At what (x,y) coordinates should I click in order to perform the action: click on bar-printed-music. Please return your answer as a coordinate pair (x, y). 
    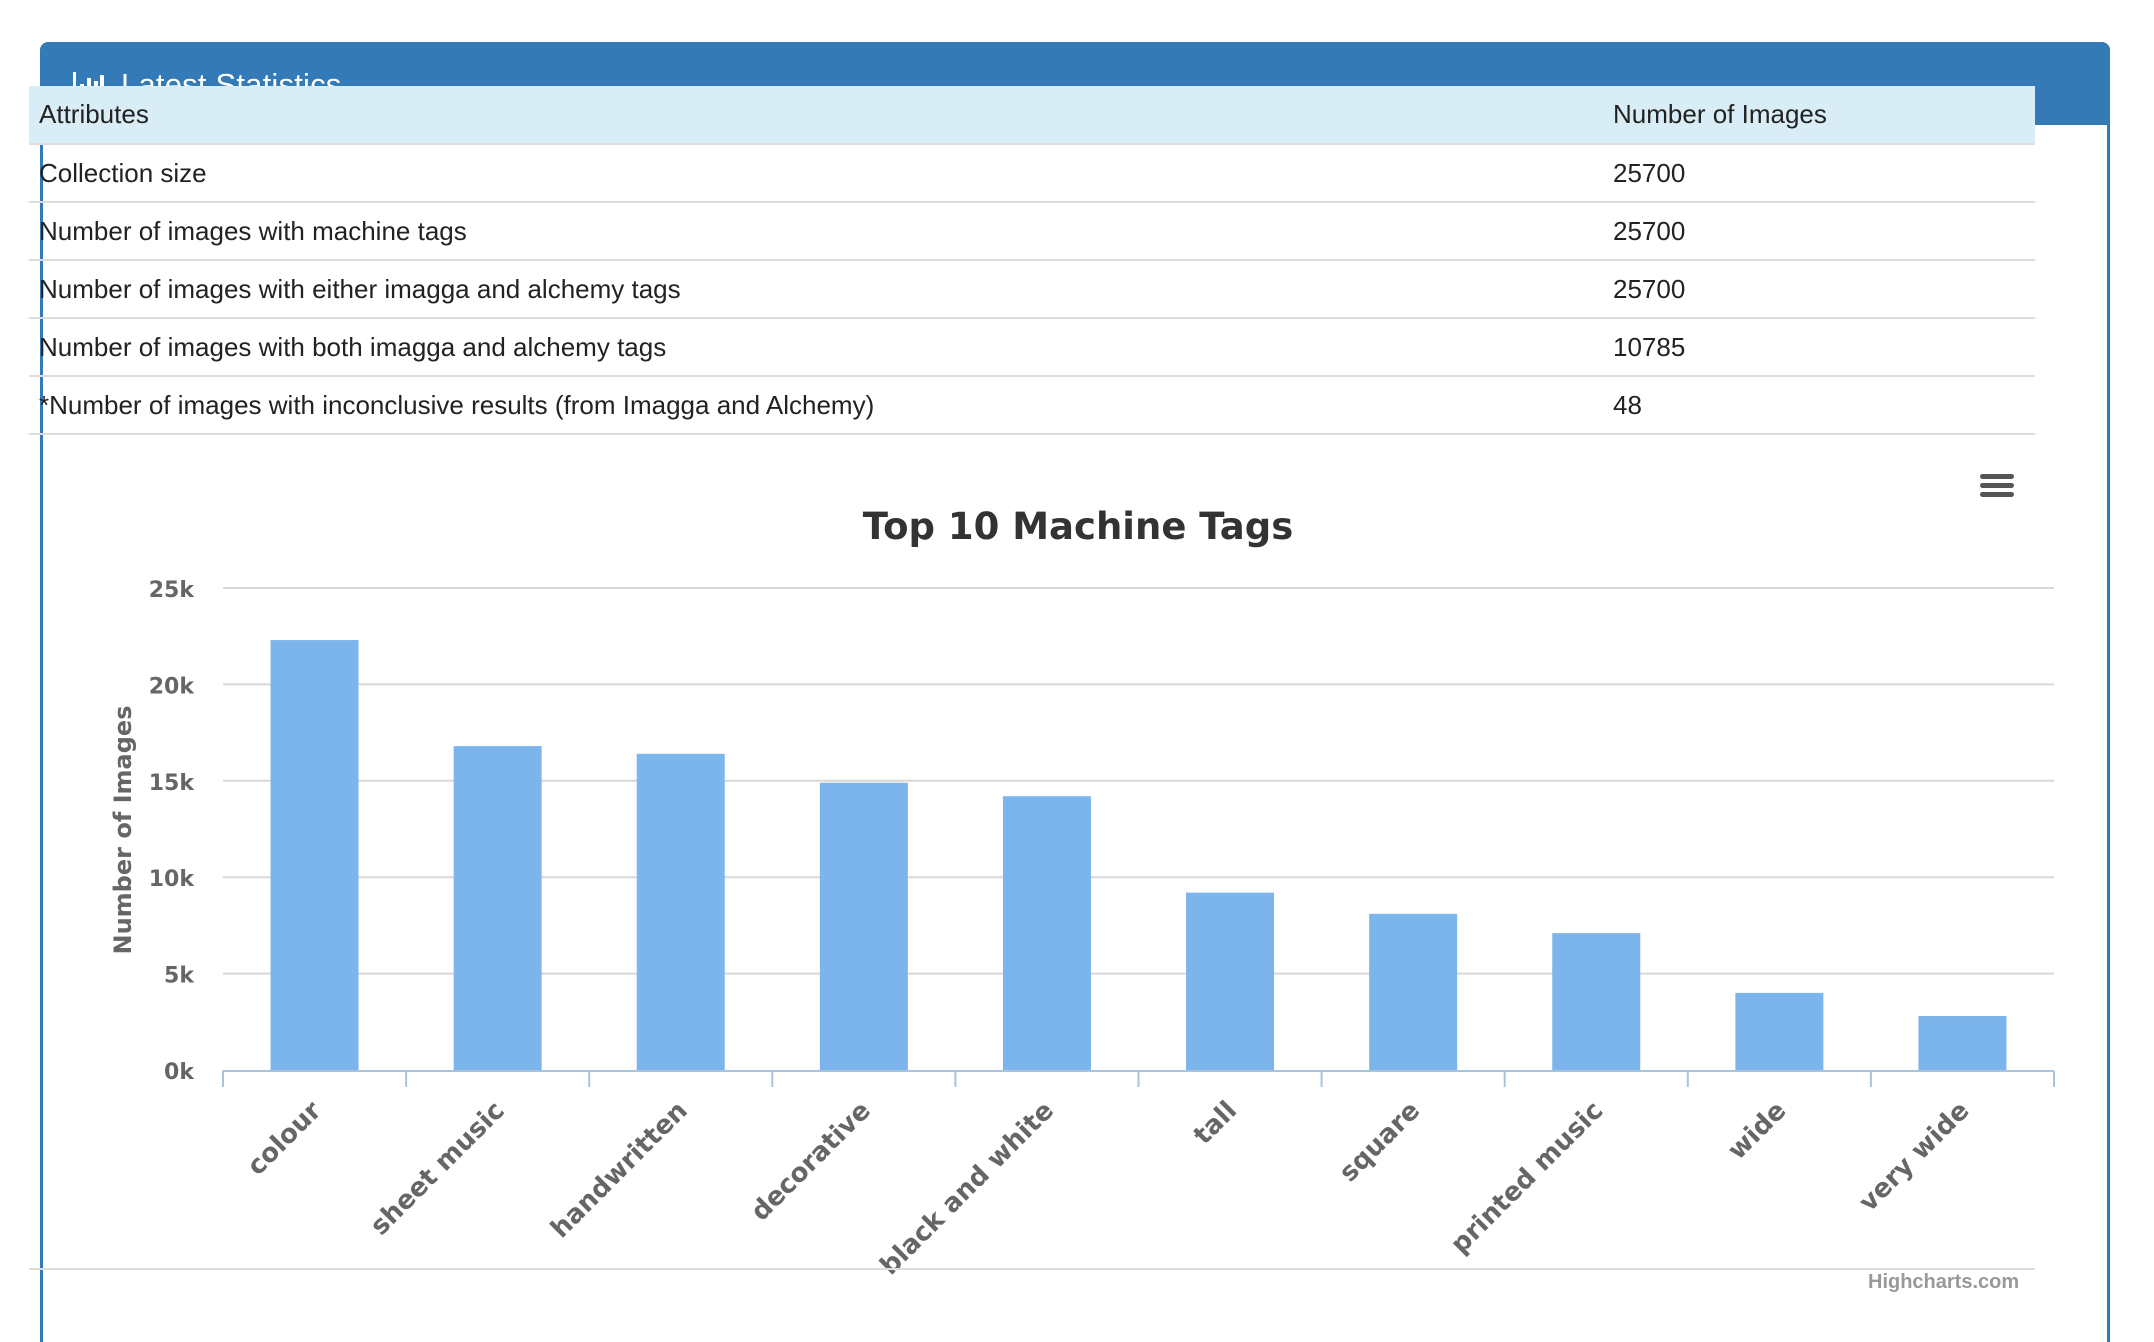
    Looking at the image, I should click on (1596, 1001).